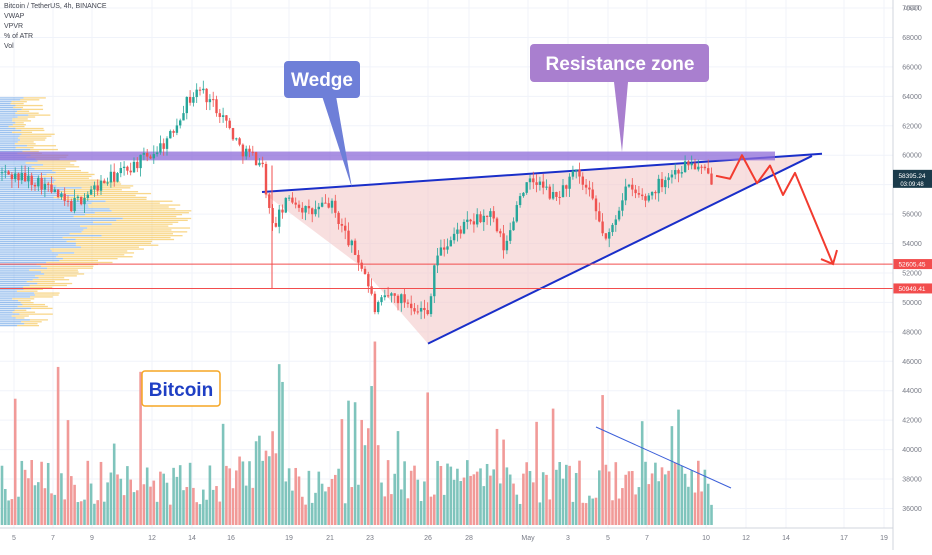  Describe the element at coordinates (192, 538) in the screenshot. I see `x-tick-label: 14` at that location.